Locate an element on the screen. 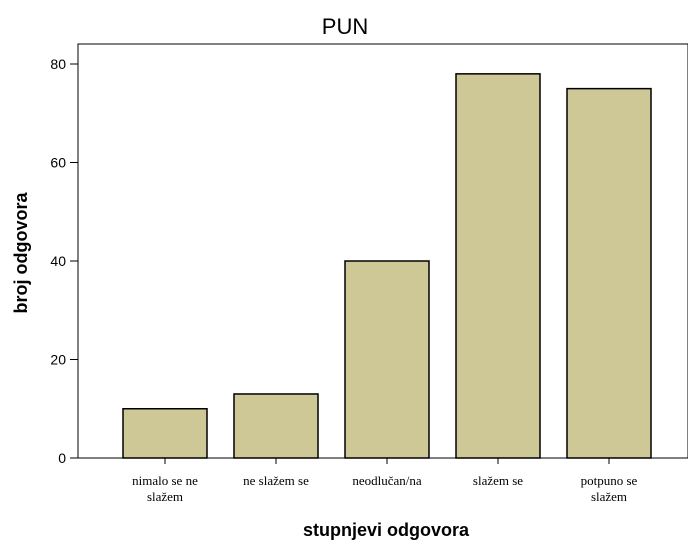 Image resolution: width=688 pixels, height=546 pixels. x-category-label: neodlučan/na is located at coordinates (387, 480).